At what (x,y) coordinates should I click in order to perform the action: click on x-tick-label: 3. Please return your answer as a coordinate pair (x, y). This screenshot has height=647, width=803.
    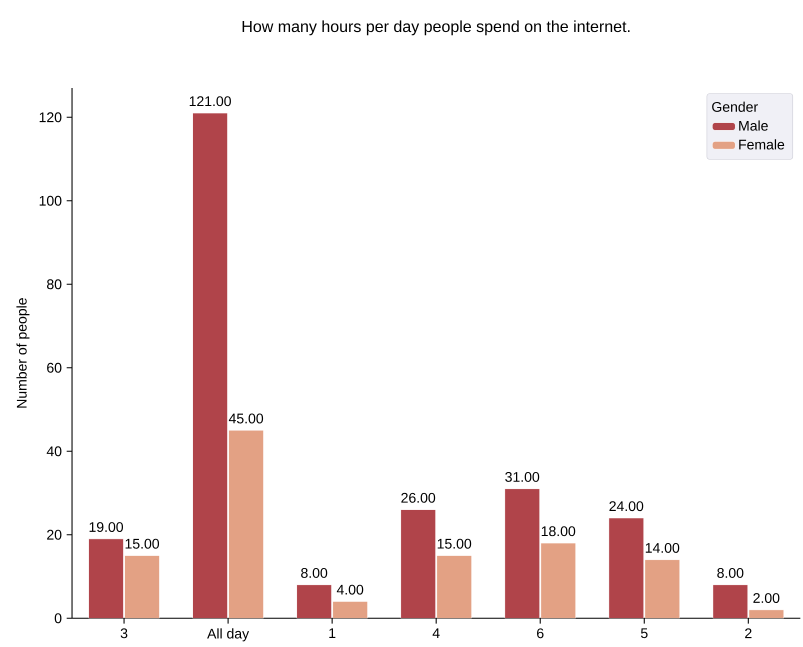
    Looking at the image, I should click on (124, 633).